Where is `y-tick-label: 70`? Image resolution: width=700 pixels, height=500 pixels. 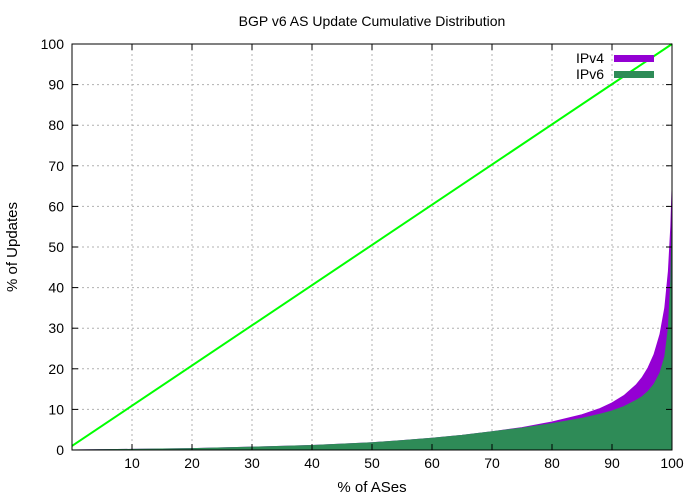
y-tick-label: 70 is located at coordinates (56, 166).